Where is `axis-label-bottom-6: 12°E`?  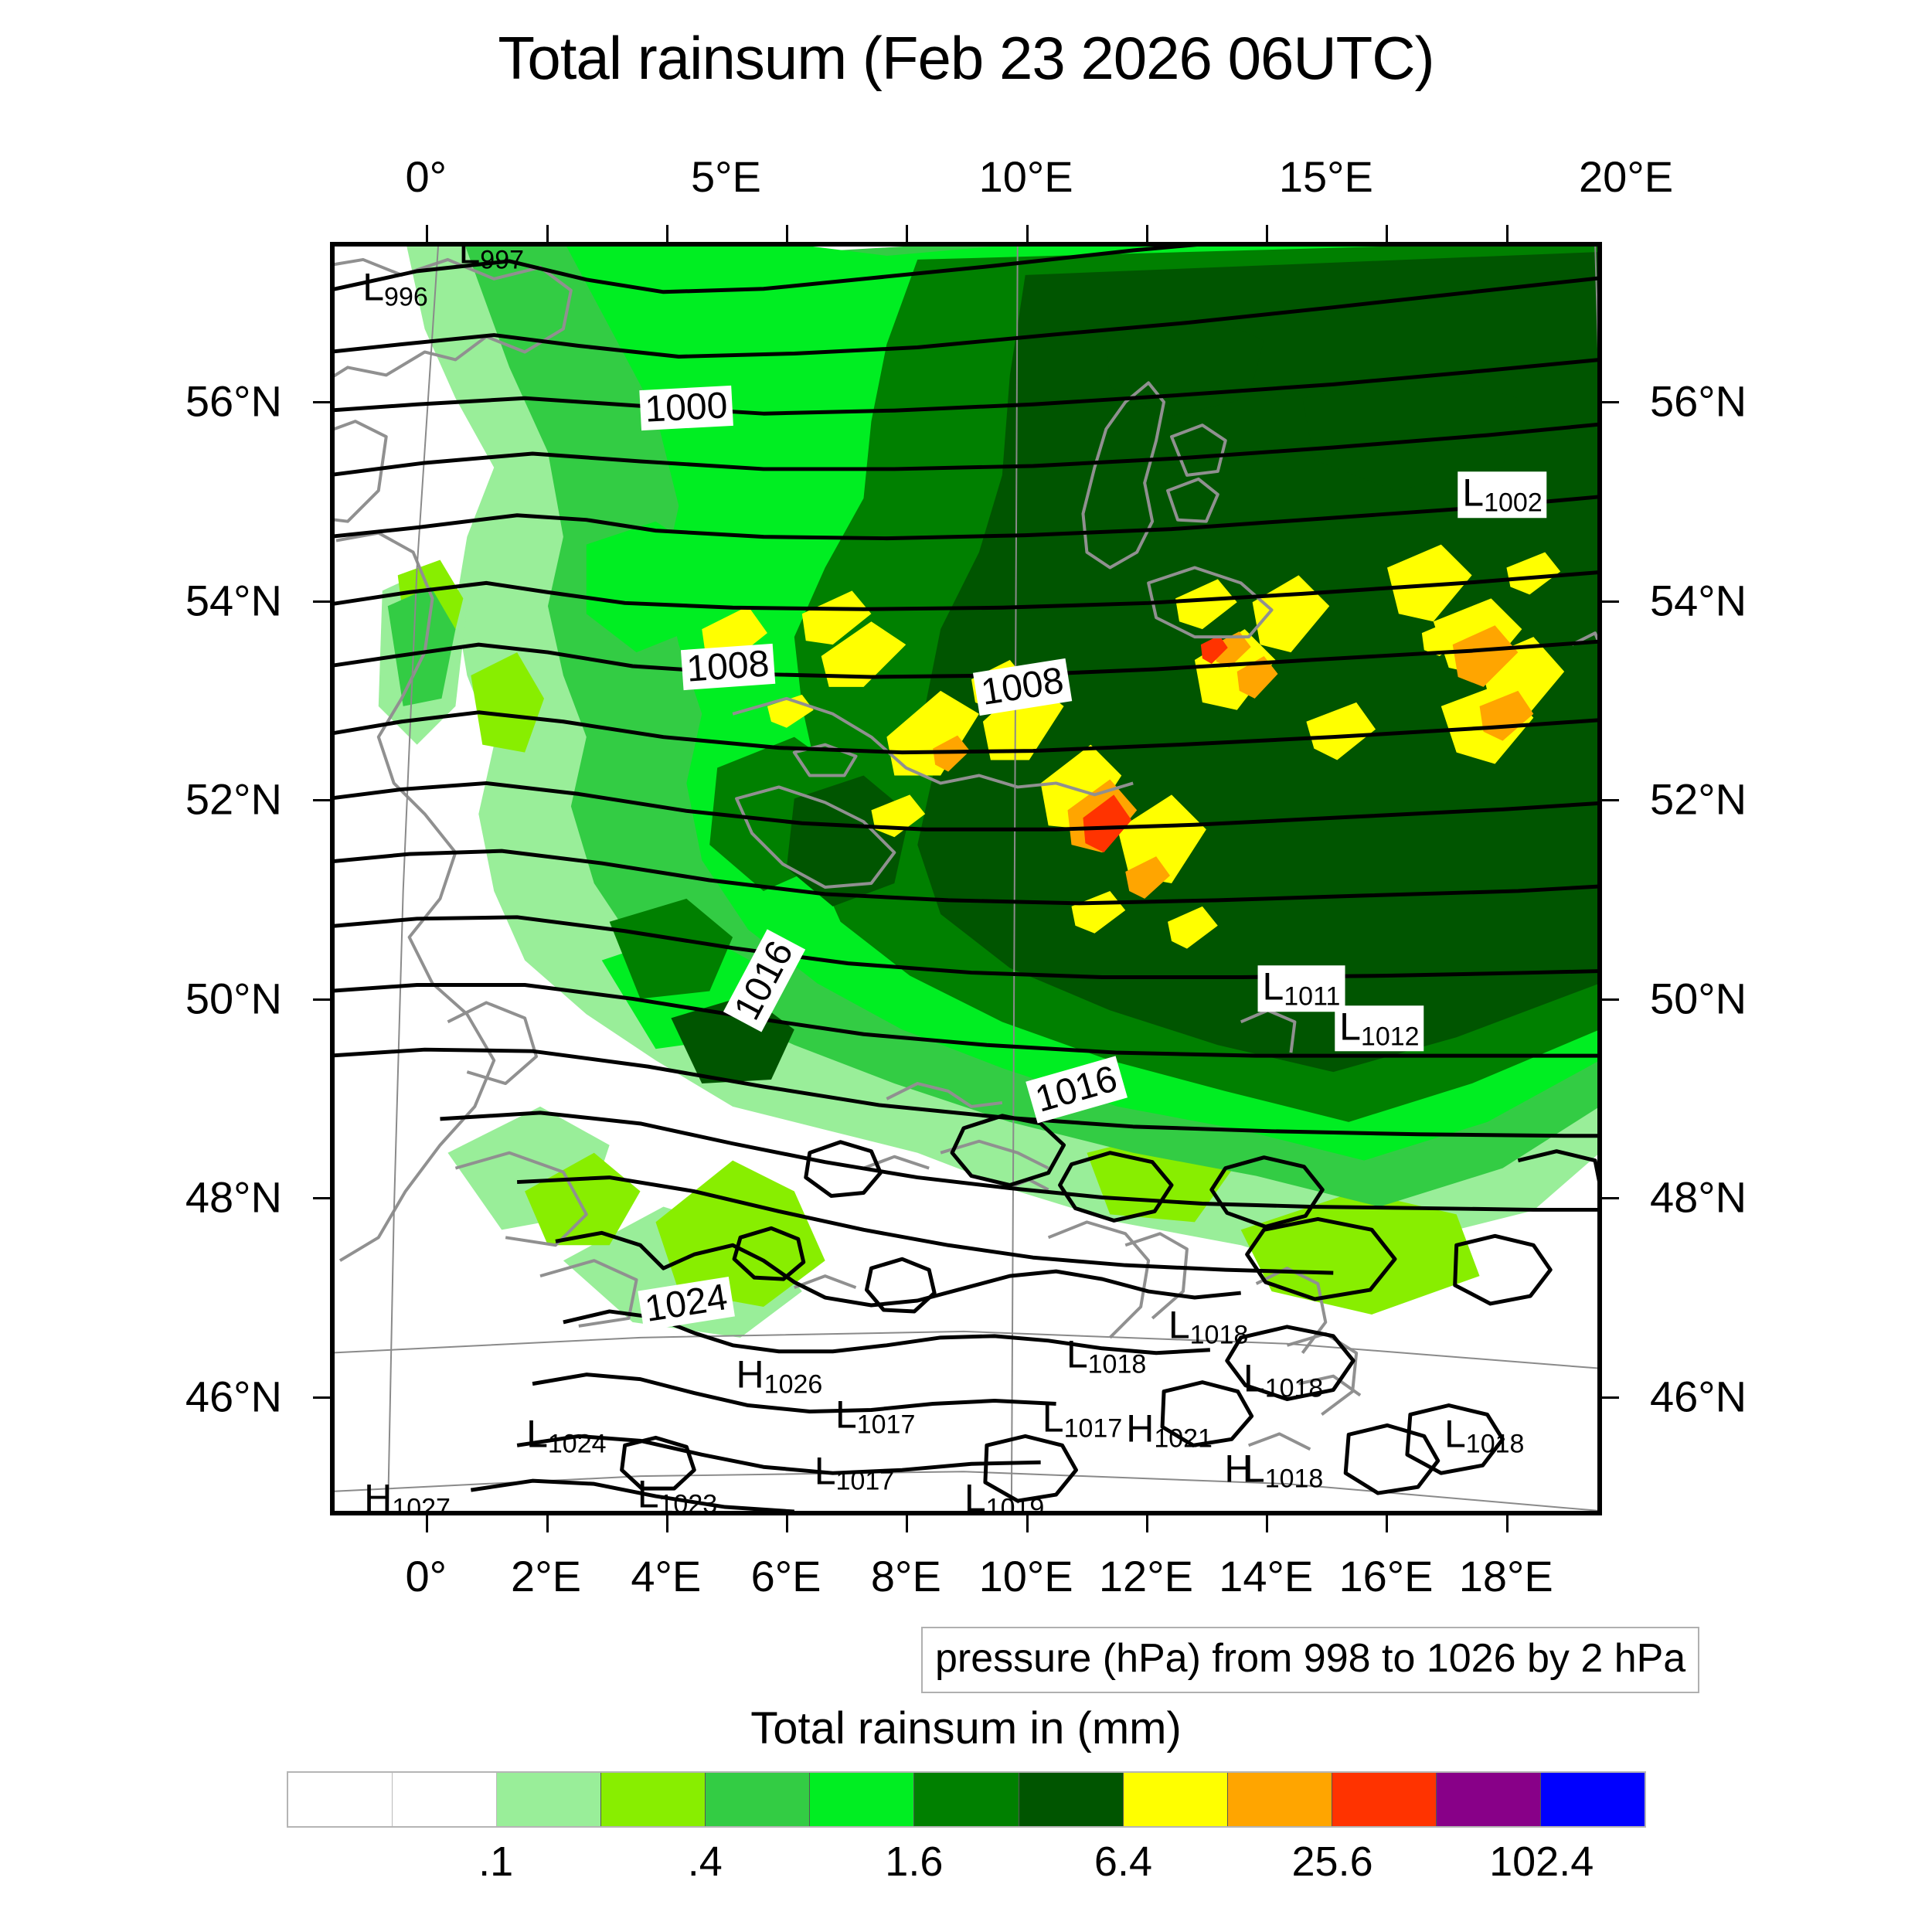
axis-label-bottom-6: 12°E is located at coordinates (1145, 1576).